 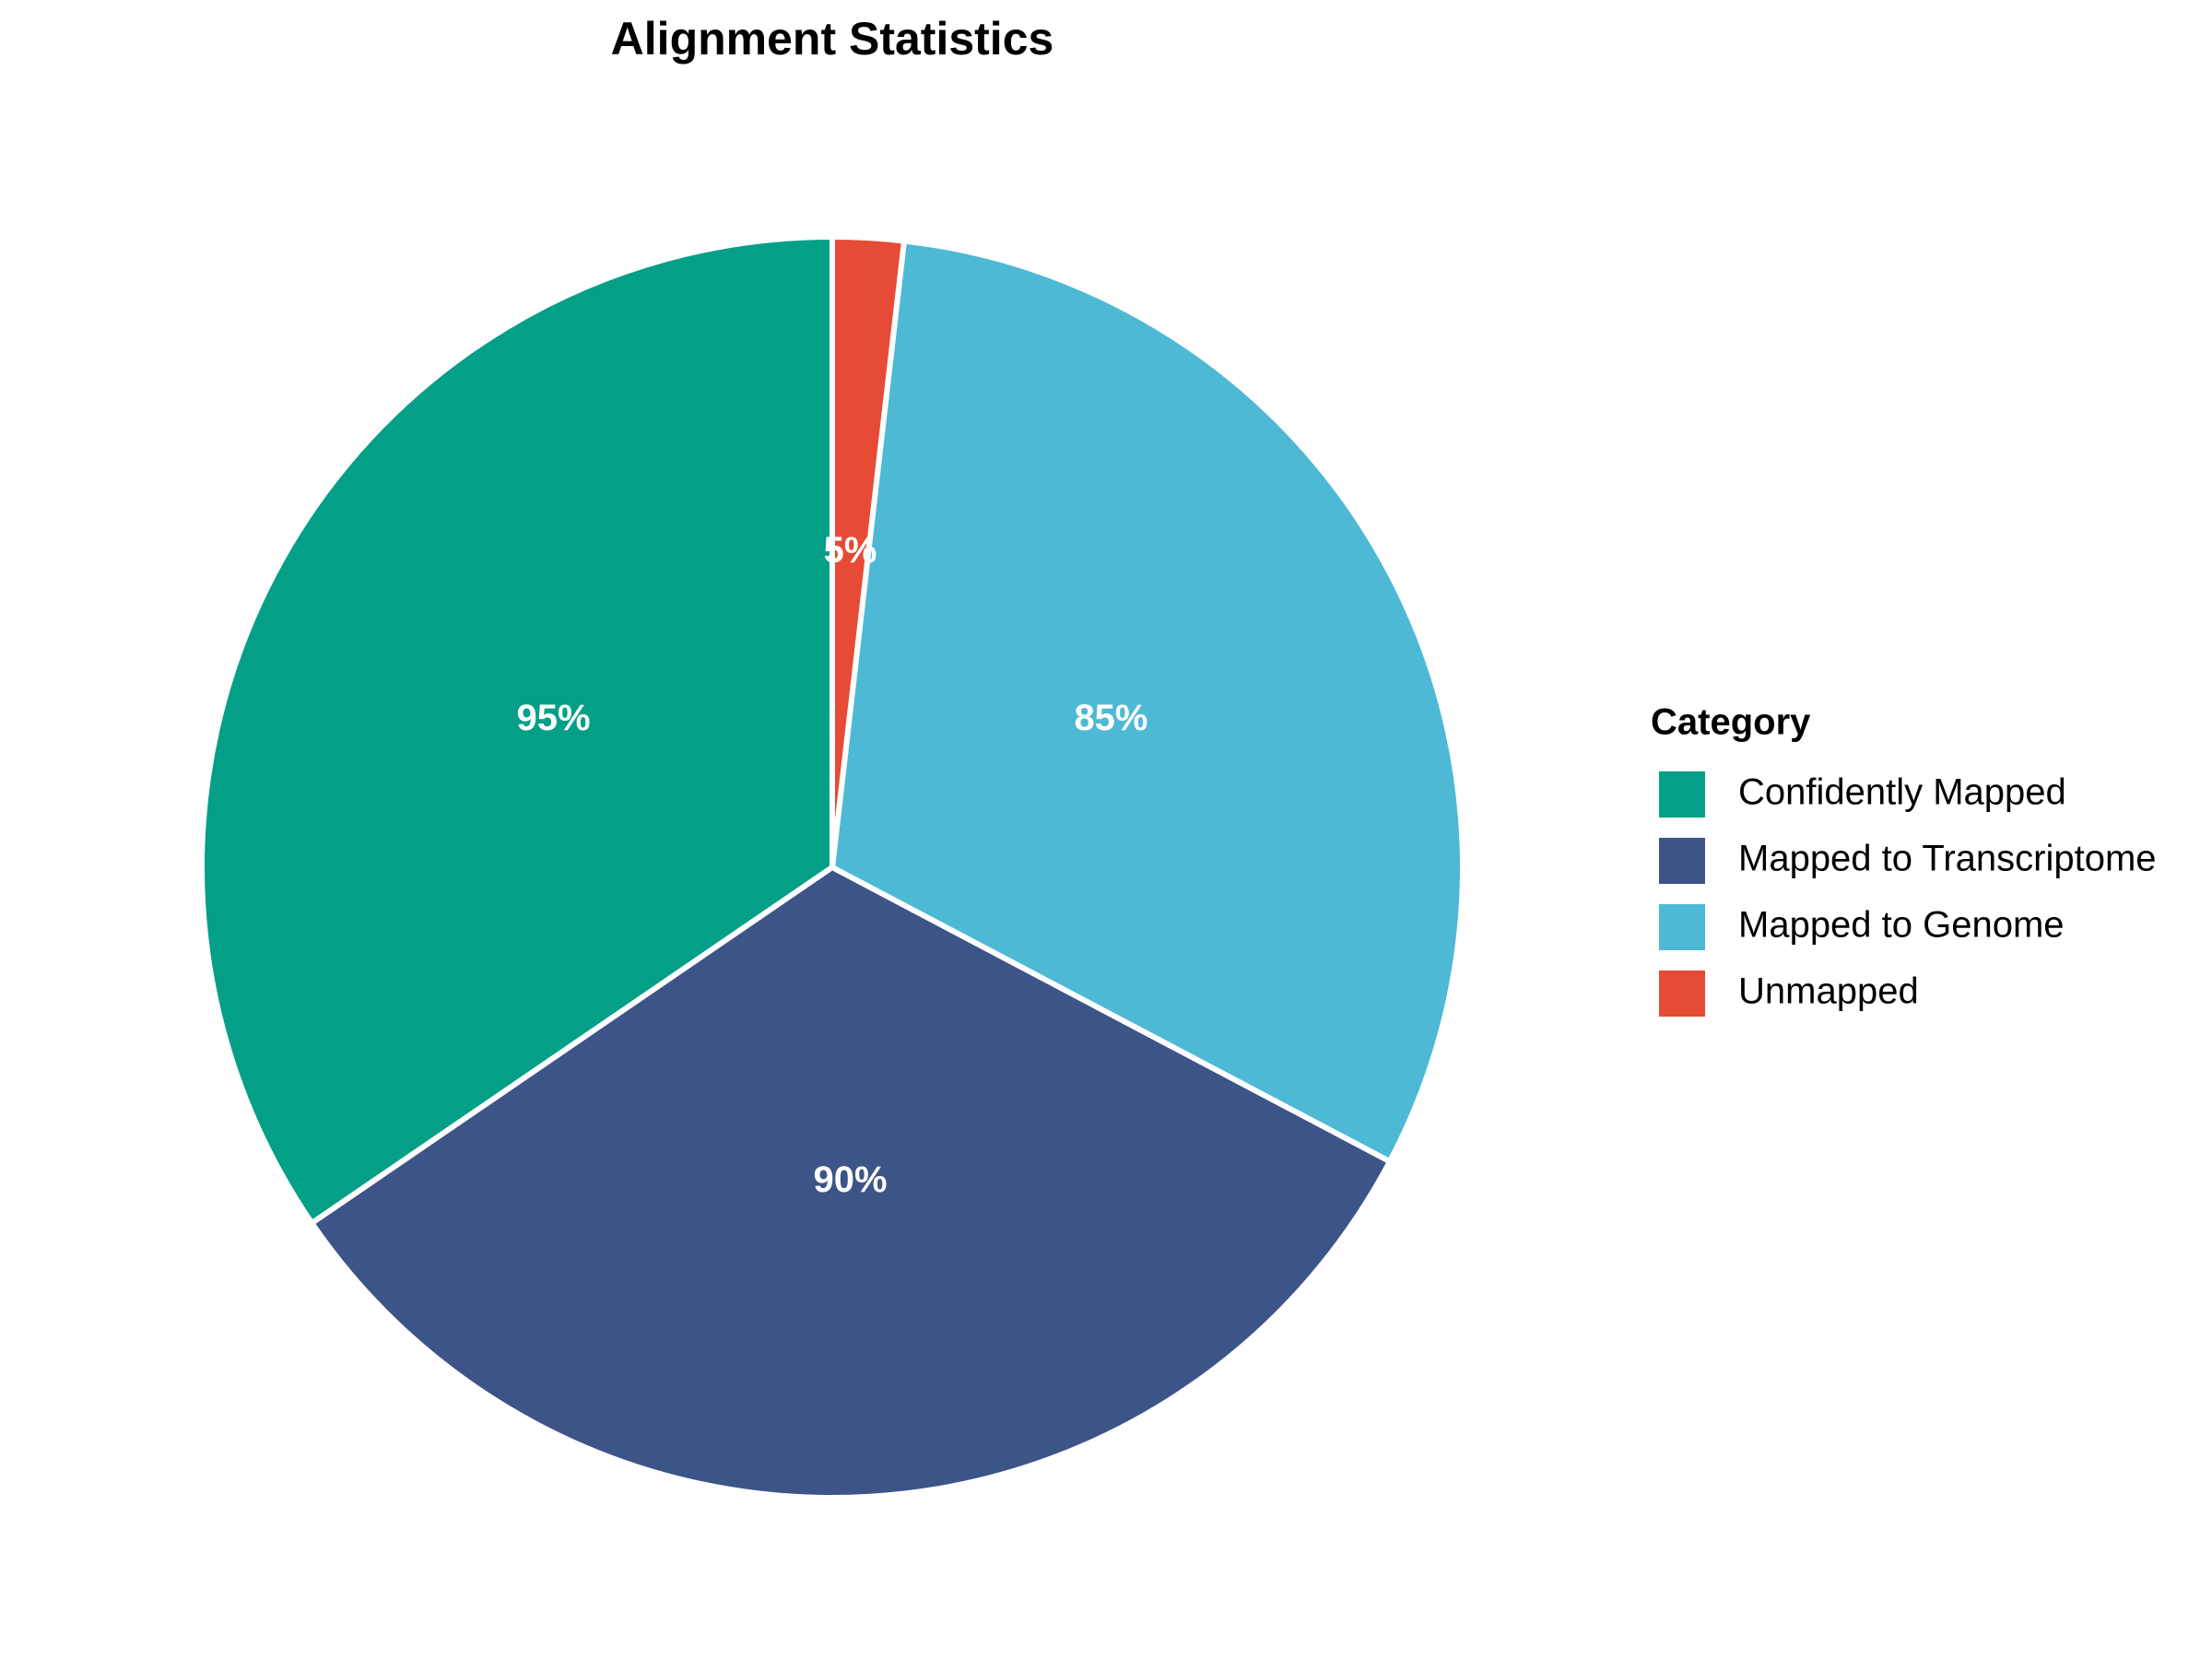 What do you see at coordinates (1901, 925) in the screenshot?
I see `legend-label: Mapped to Genome` at bounding box center [1901, 925].